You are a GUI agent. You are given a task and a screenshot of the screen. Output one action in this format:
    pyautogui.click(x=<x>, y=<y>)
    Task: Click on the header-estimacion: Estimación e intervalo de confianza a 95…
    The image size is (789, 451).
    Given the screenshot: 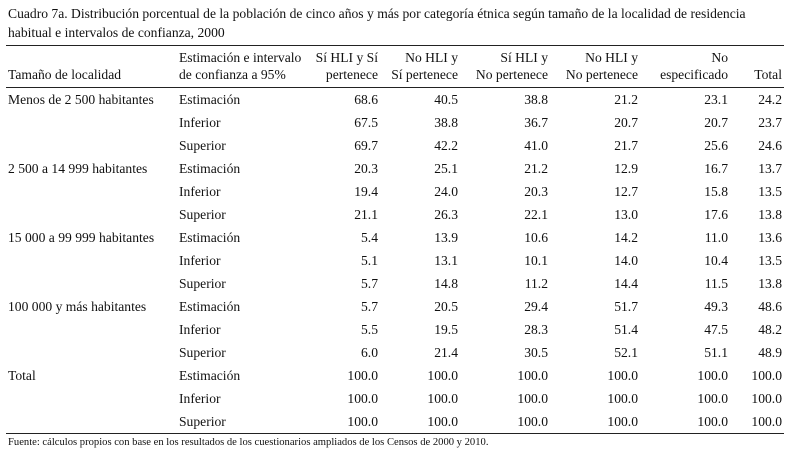 What is the action you would take?
    pyautogui.click(x=237, y=66)
    